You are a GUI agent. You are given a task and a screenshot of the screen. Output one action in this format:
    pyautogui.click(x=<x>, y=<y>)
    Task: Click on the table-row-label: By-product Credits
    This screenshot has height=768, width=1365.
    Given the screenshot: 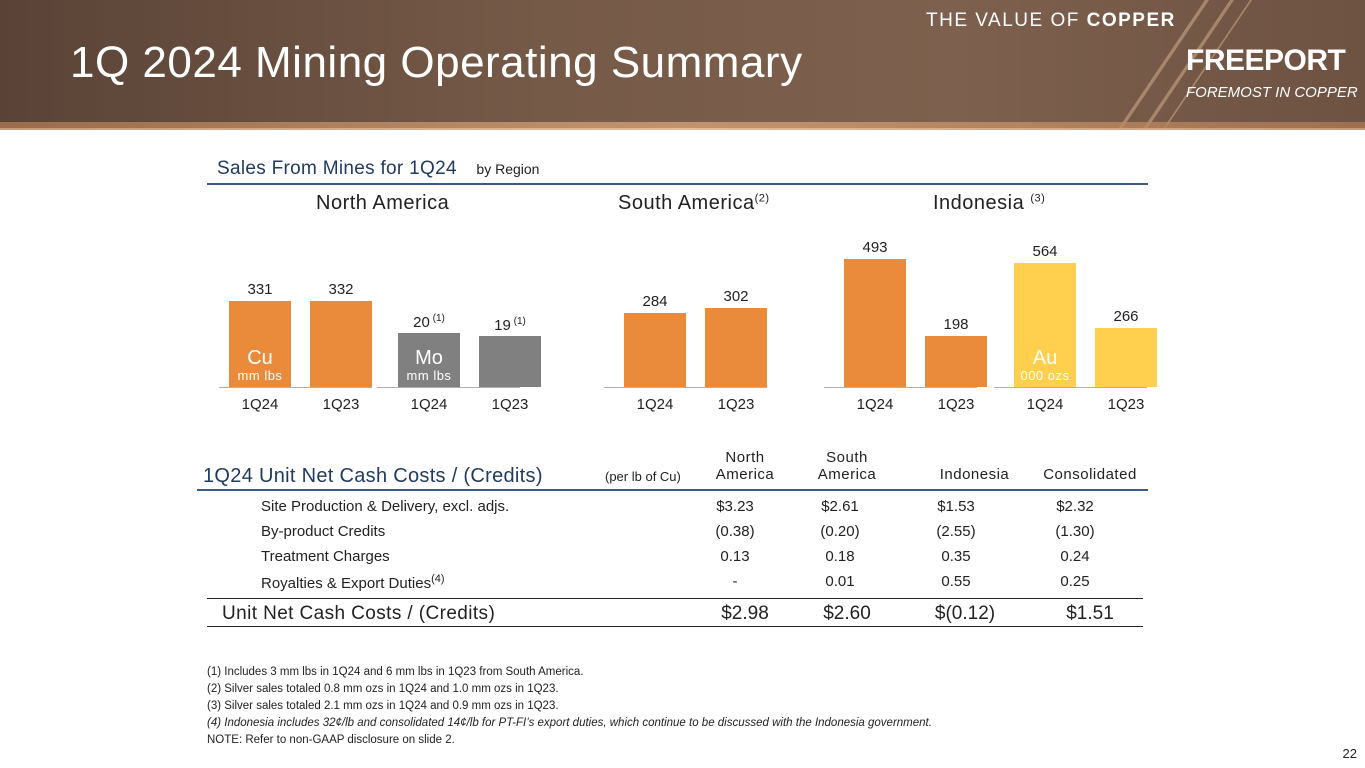 What is the action you would take?
    pyautogui.click(x=323, y=531)
    